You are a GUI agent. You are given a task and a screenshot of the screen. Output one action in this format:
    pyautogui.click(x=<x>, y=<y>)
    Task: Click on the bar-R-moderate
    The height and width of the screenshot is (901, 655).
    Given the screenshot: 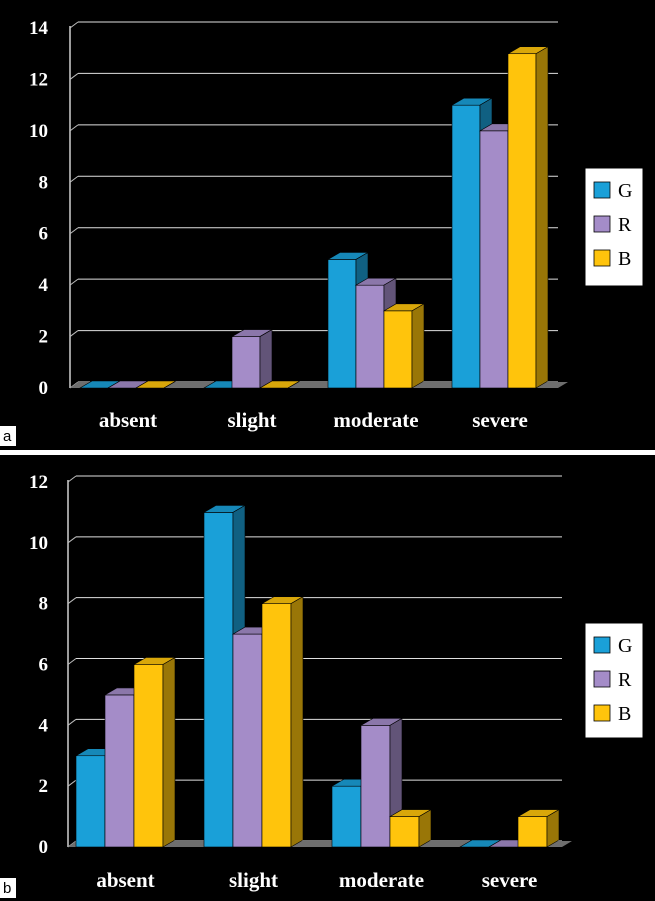 What is the action you would take?
    pyautogui.click(x=381, y=782)
    